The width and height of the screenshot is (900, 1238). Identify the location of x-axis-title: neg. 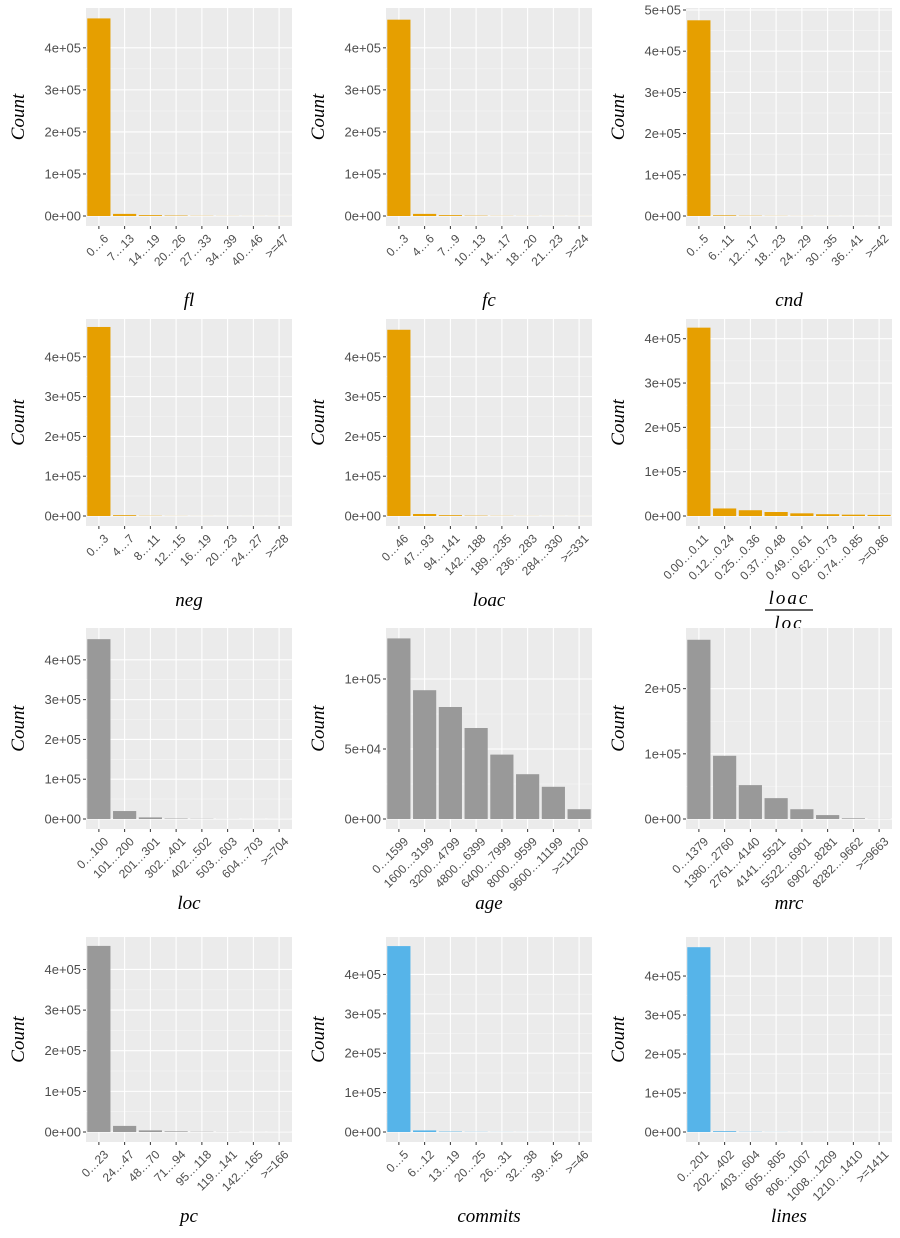
(188, 600).